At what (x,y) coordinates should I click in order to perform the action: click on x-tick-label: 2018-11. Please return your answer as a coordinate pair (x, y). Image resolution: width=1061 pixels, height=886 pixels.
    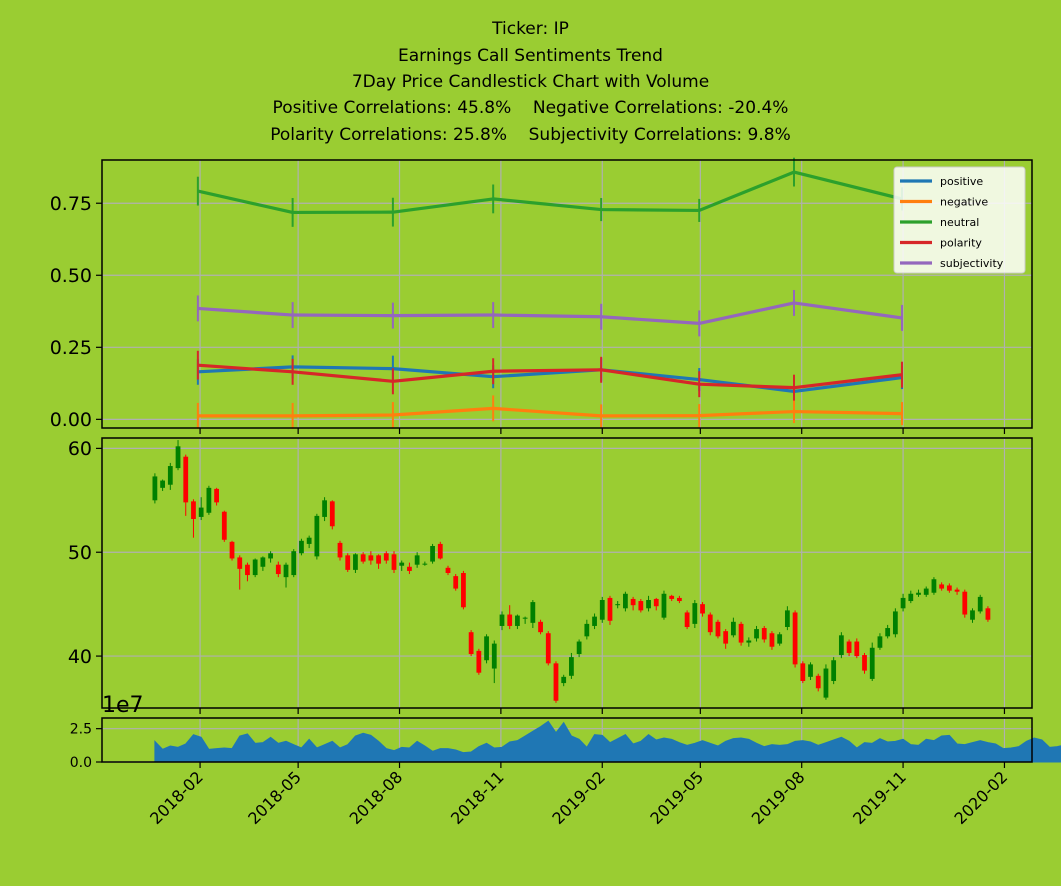
    Looking at the image, I should click on (477, 797).